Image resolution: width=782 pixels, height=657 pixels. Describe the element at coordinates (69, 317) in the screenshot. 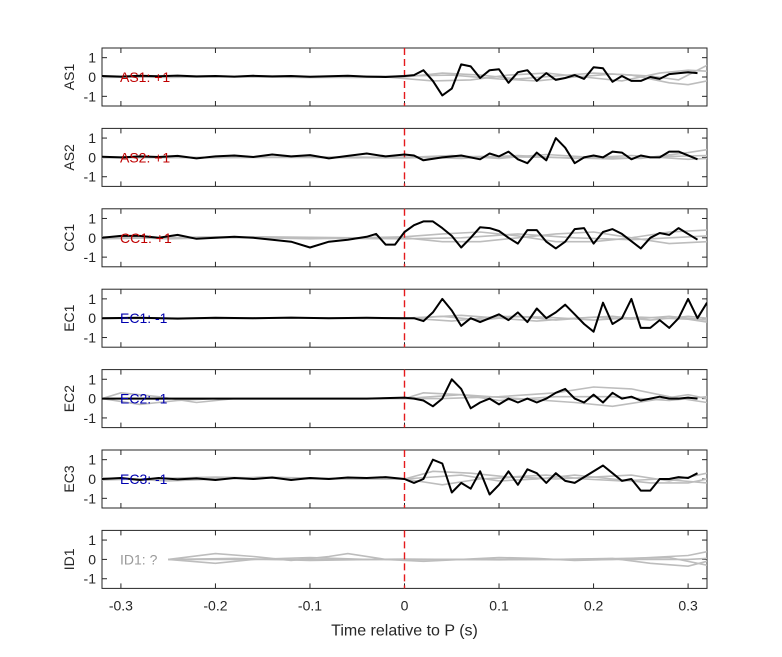

I see `y-axis-label-ec1: EC1` at that location.